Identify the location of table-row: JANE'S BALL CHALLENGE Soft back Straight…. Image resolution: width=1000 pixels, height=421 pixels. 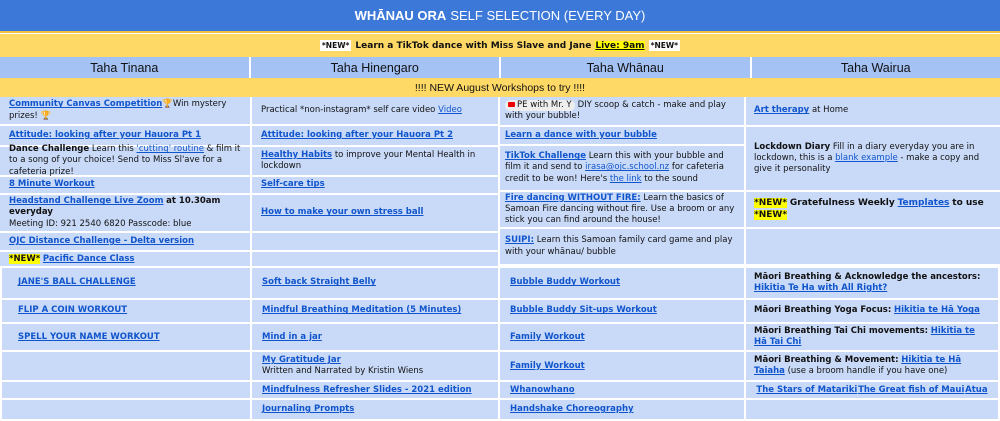
(500, 283).